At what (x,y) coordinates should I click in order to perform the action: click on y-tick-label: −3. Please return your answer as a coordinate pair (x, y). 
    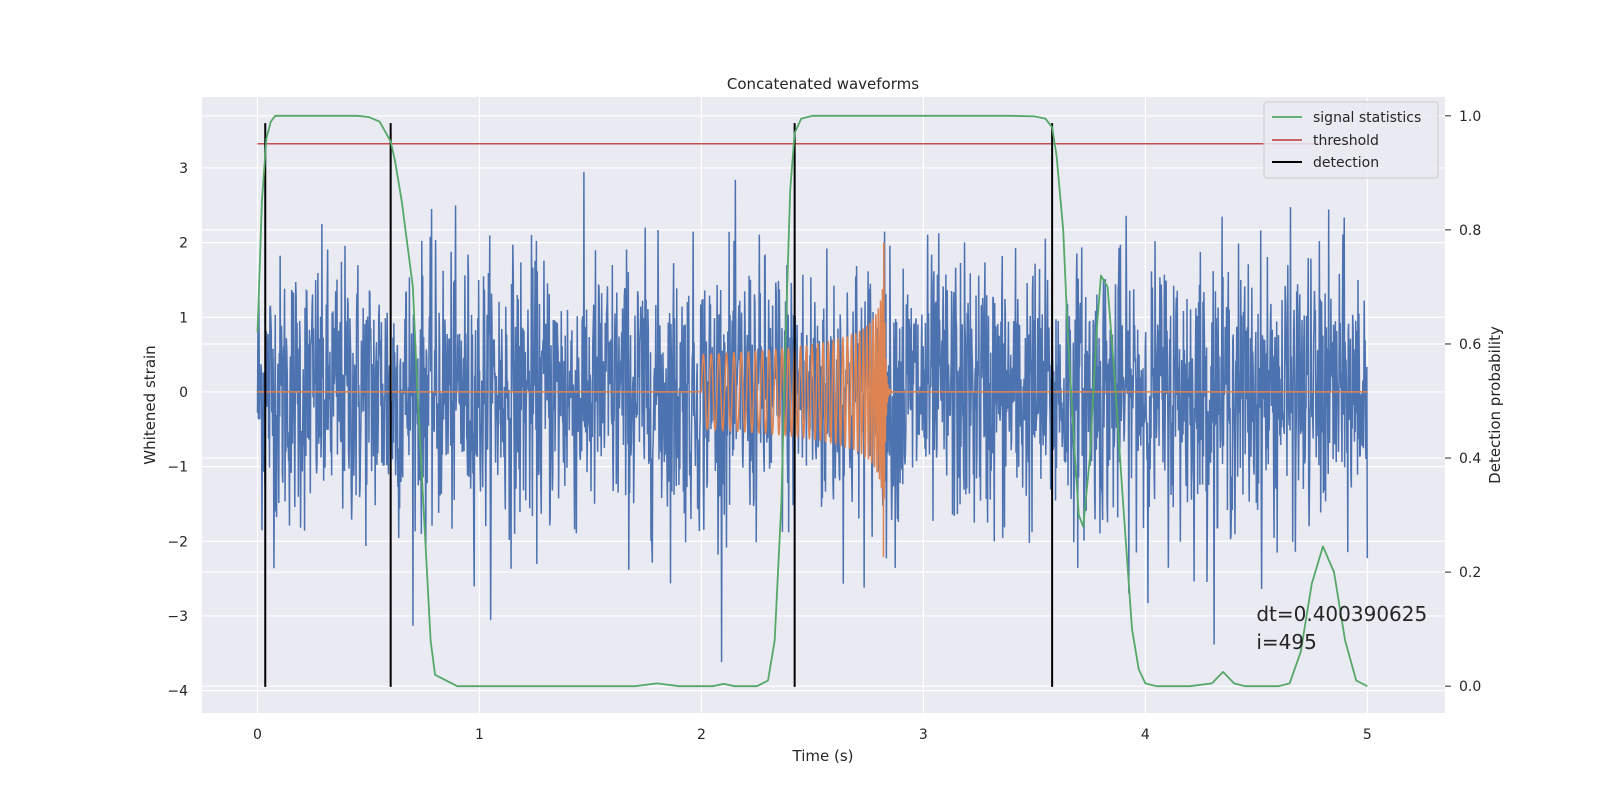
    Looking at the image, I should click on (177, 617).